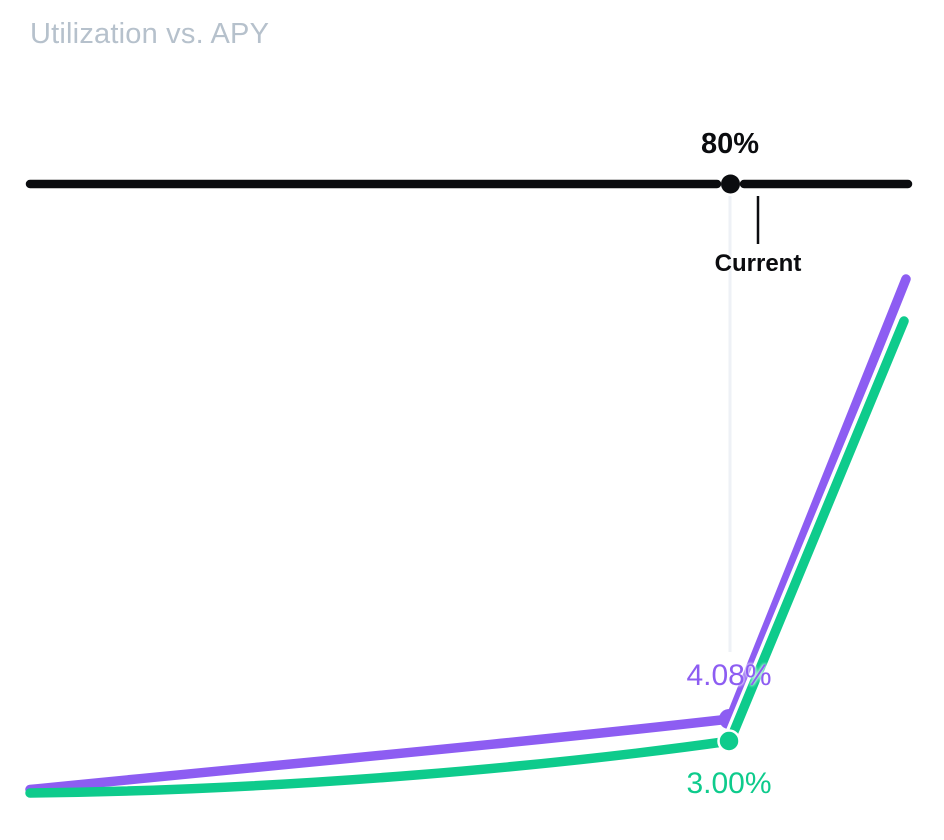  What do you see at coordinates (730, 144) in the screenshot?
I see `utilization-value-label: 80%` at bounding box center [730, 144].